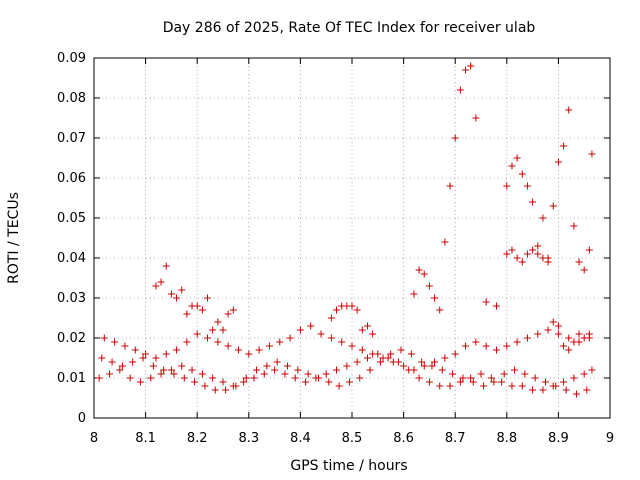  Describe the element at coordinates (71, 338) in the screenshot. I see `y-tick-label: 0.02` at that location.